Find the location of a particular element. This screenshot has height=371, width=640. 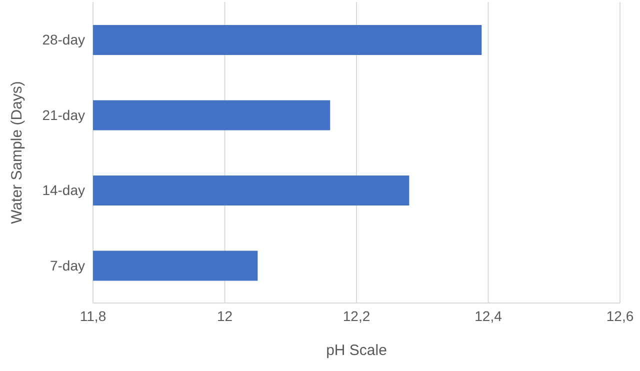

x-tick-label: 11,8 is located at coordinates (93, 316).